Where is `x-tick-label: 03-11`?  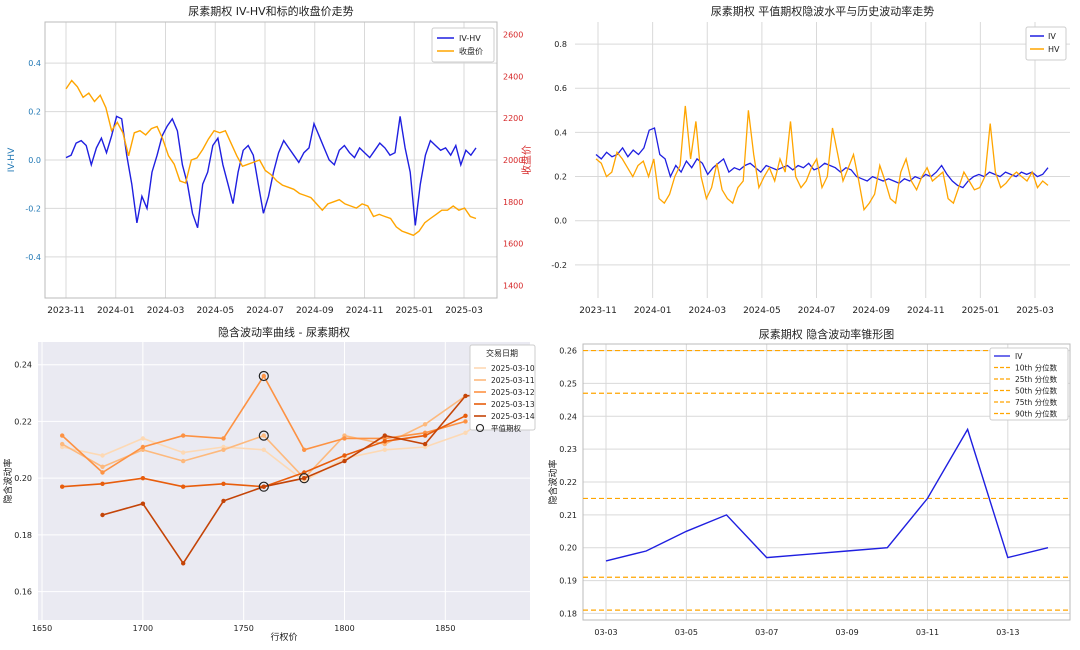
x-tick-label: 03-11 is located at coordinates (927, 632).